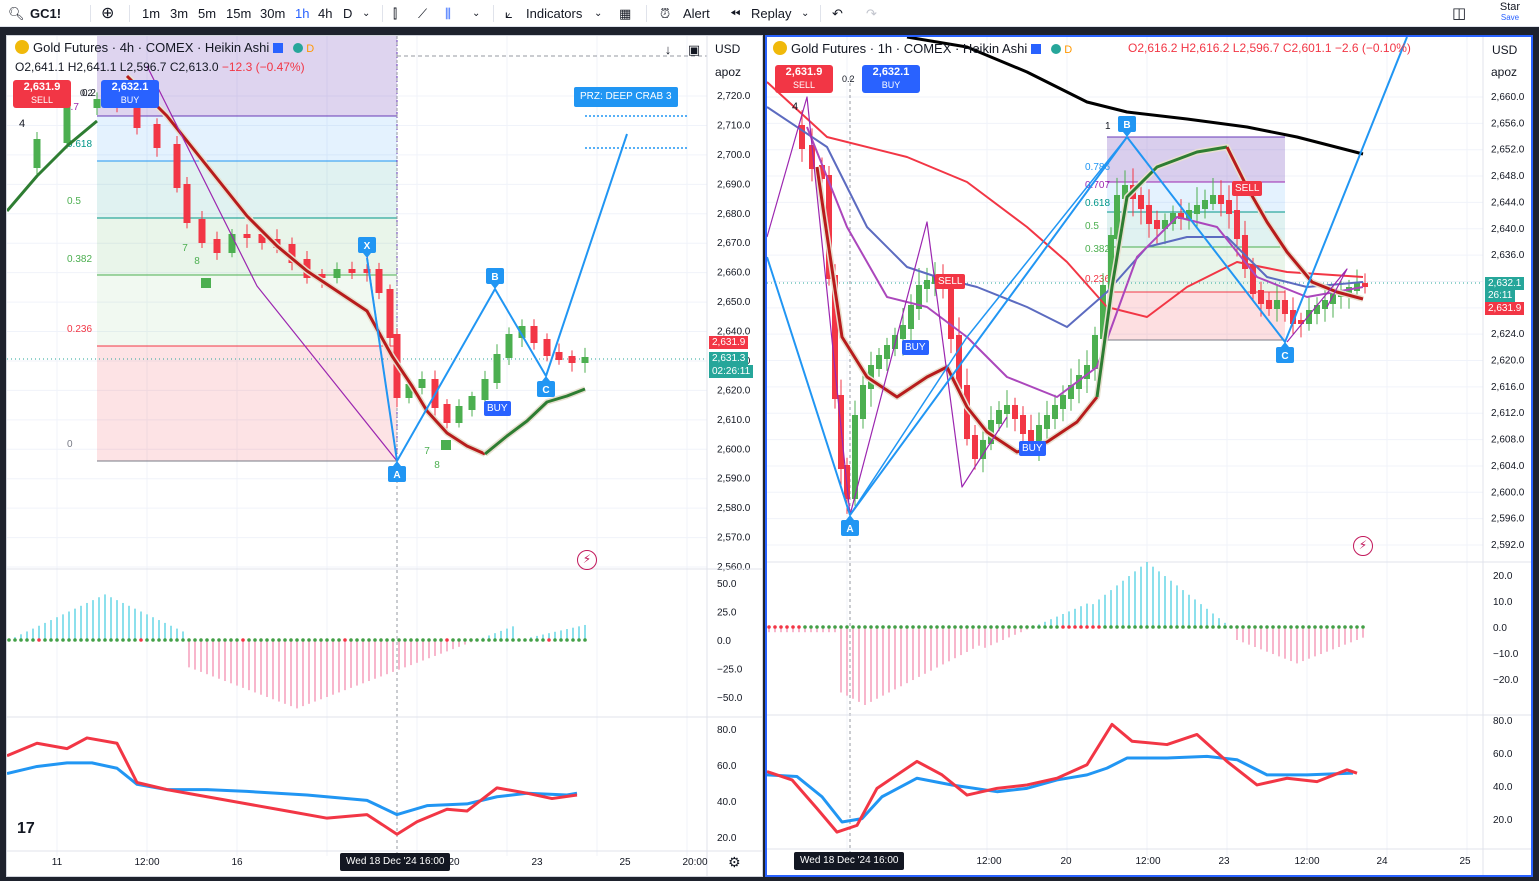  I want to click on bar-style-icon: ⫿, so click(395, 13).